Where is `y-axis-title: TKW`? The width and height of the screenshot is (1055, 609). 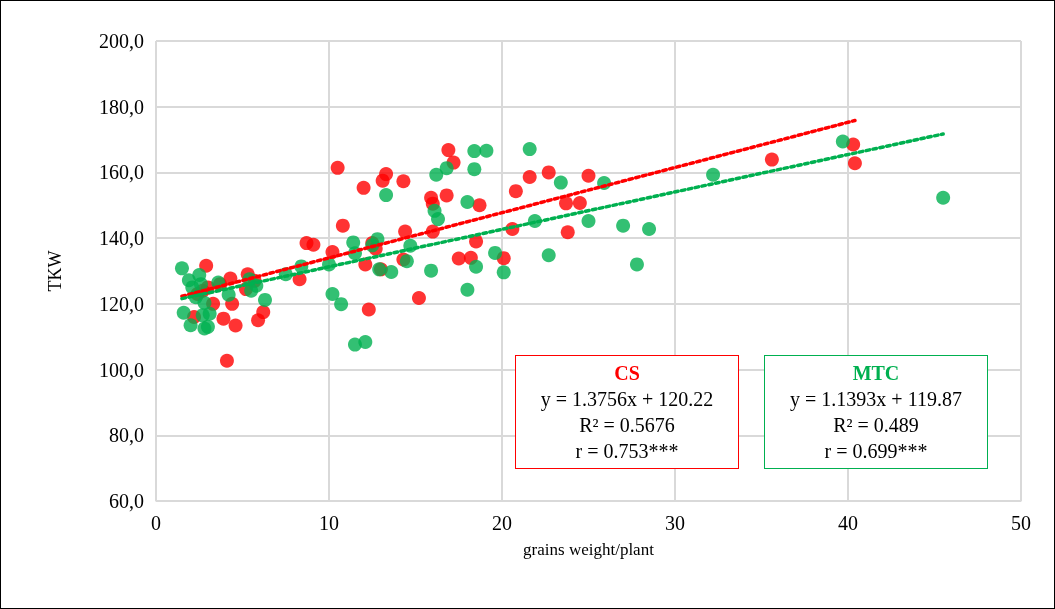
y-axis-title: TKW is located at coordinates (55, 271).